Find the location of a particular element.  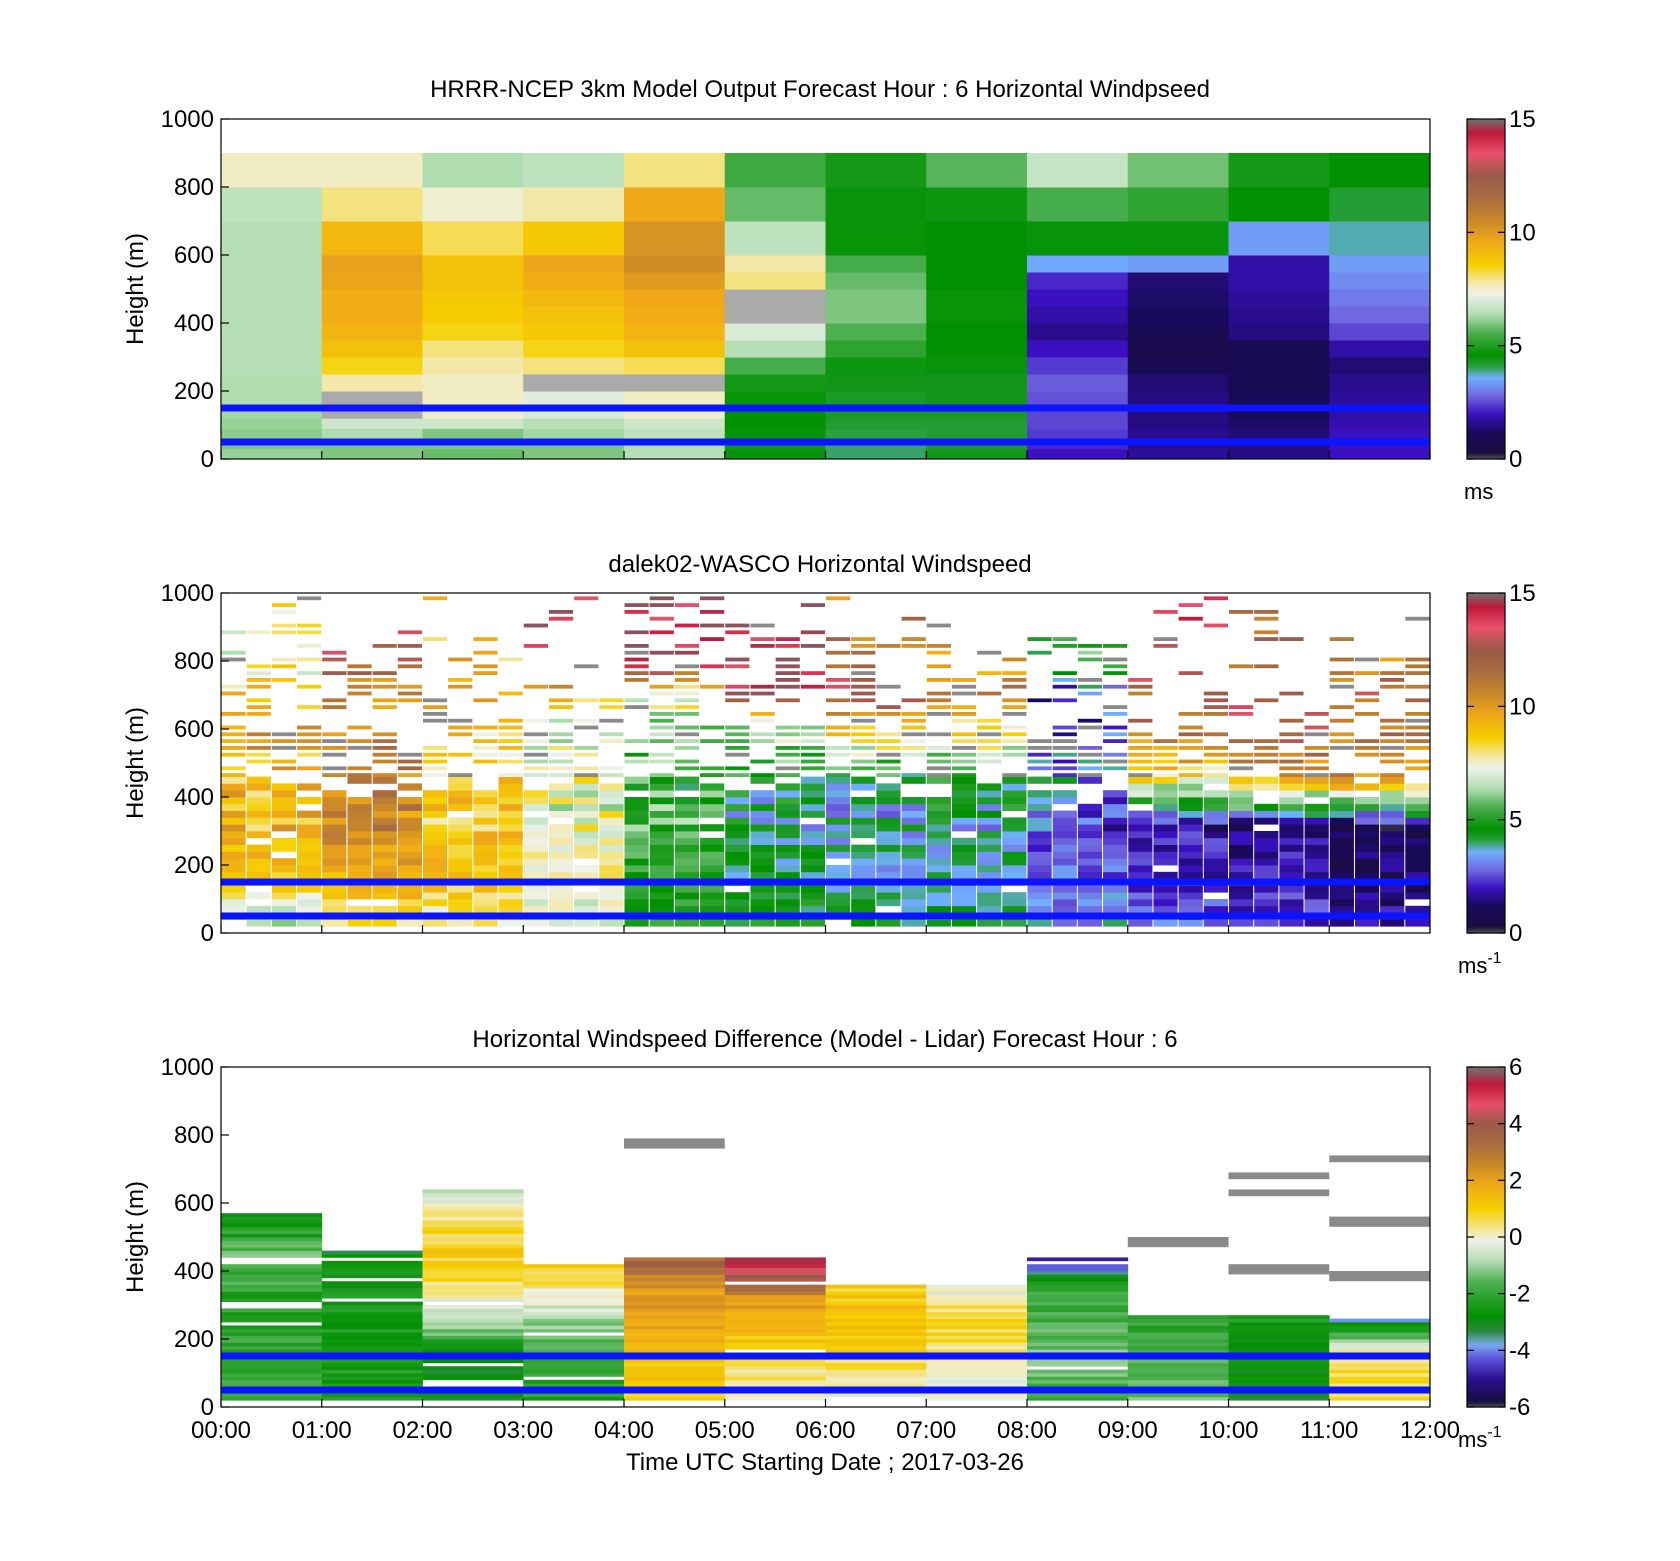

y-tick-label: 600 is located at coordinates (194, 729).